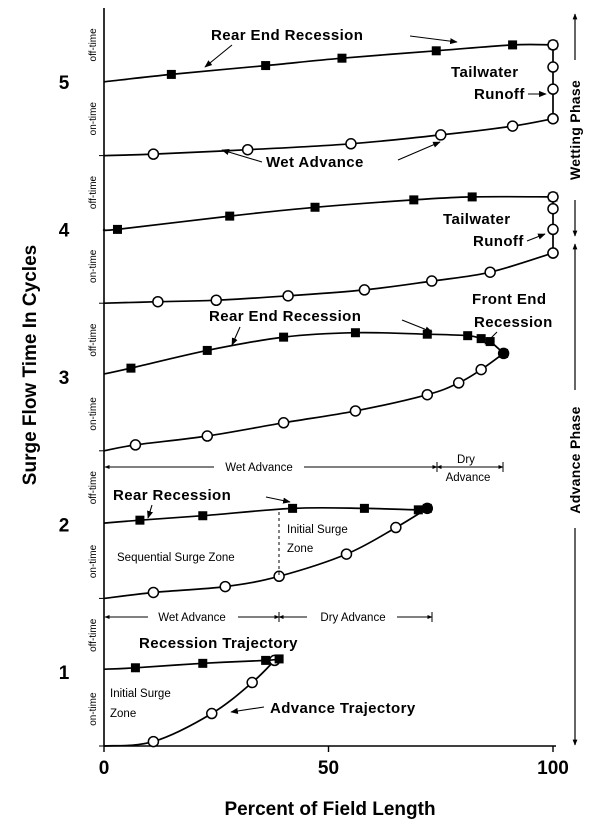 Image resolution: width=599 pixels, height=828 pixels. I want to click on advance-phase-label: Advance Phase, so click(575, 459).